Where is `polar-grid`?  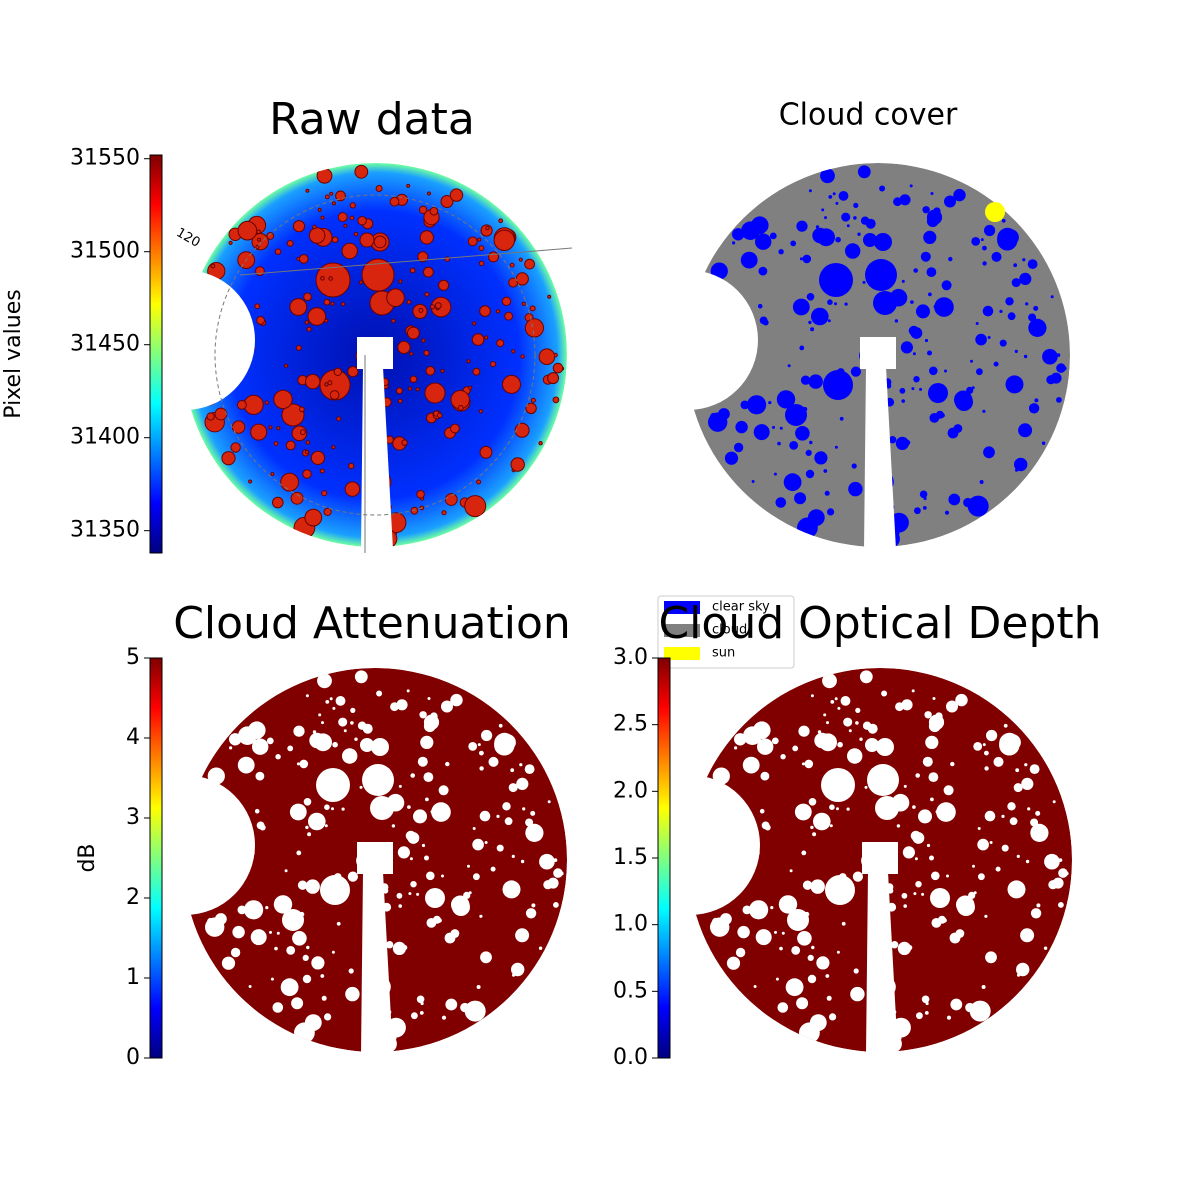 polar-grid is located at coordinates (375, 355).